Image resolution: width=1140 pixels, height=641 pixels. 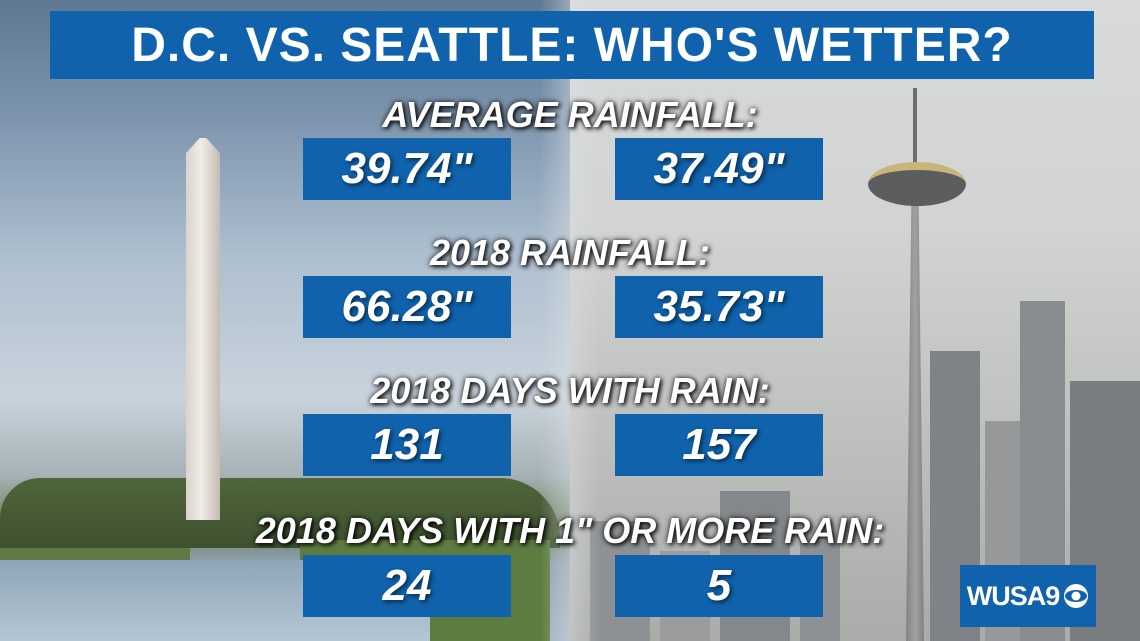 What do you see at coordinates (570, 114) in the screenshot?
I see `section-label-average-rainfall: AVERAGE RAINFALL:` at bounding box center [570, 114].